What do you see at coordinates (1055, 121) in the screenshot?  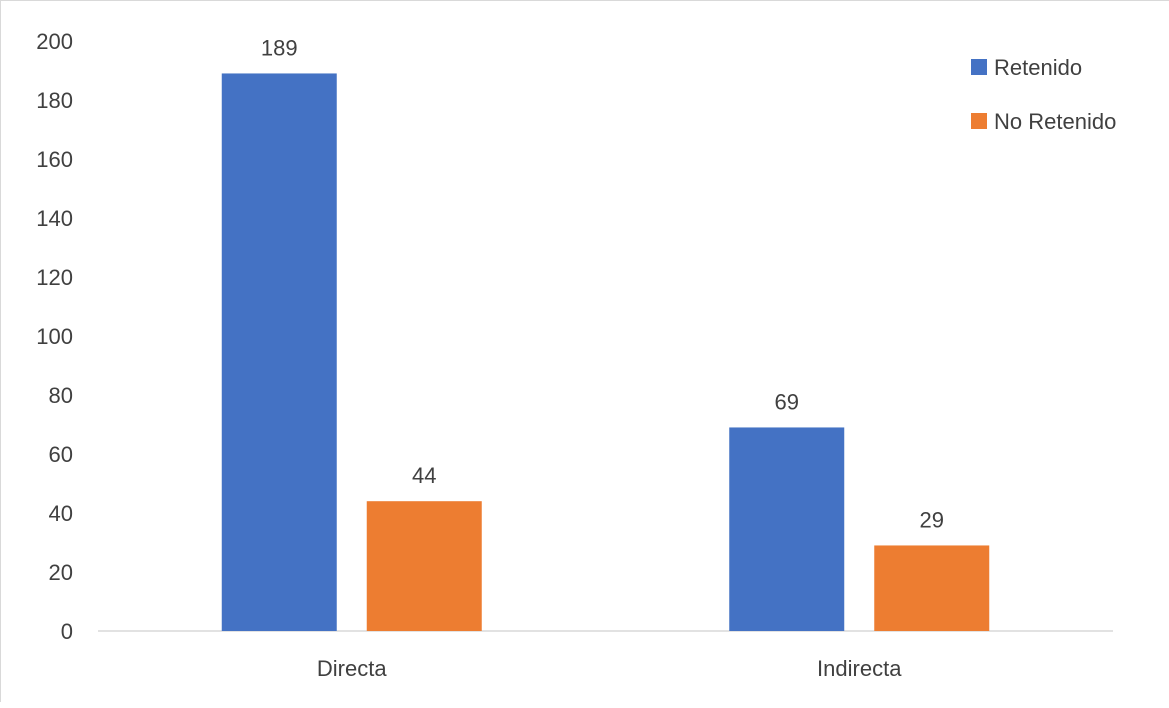 I see `legend-label: No Retenido` at bounding box center [1055, 121].